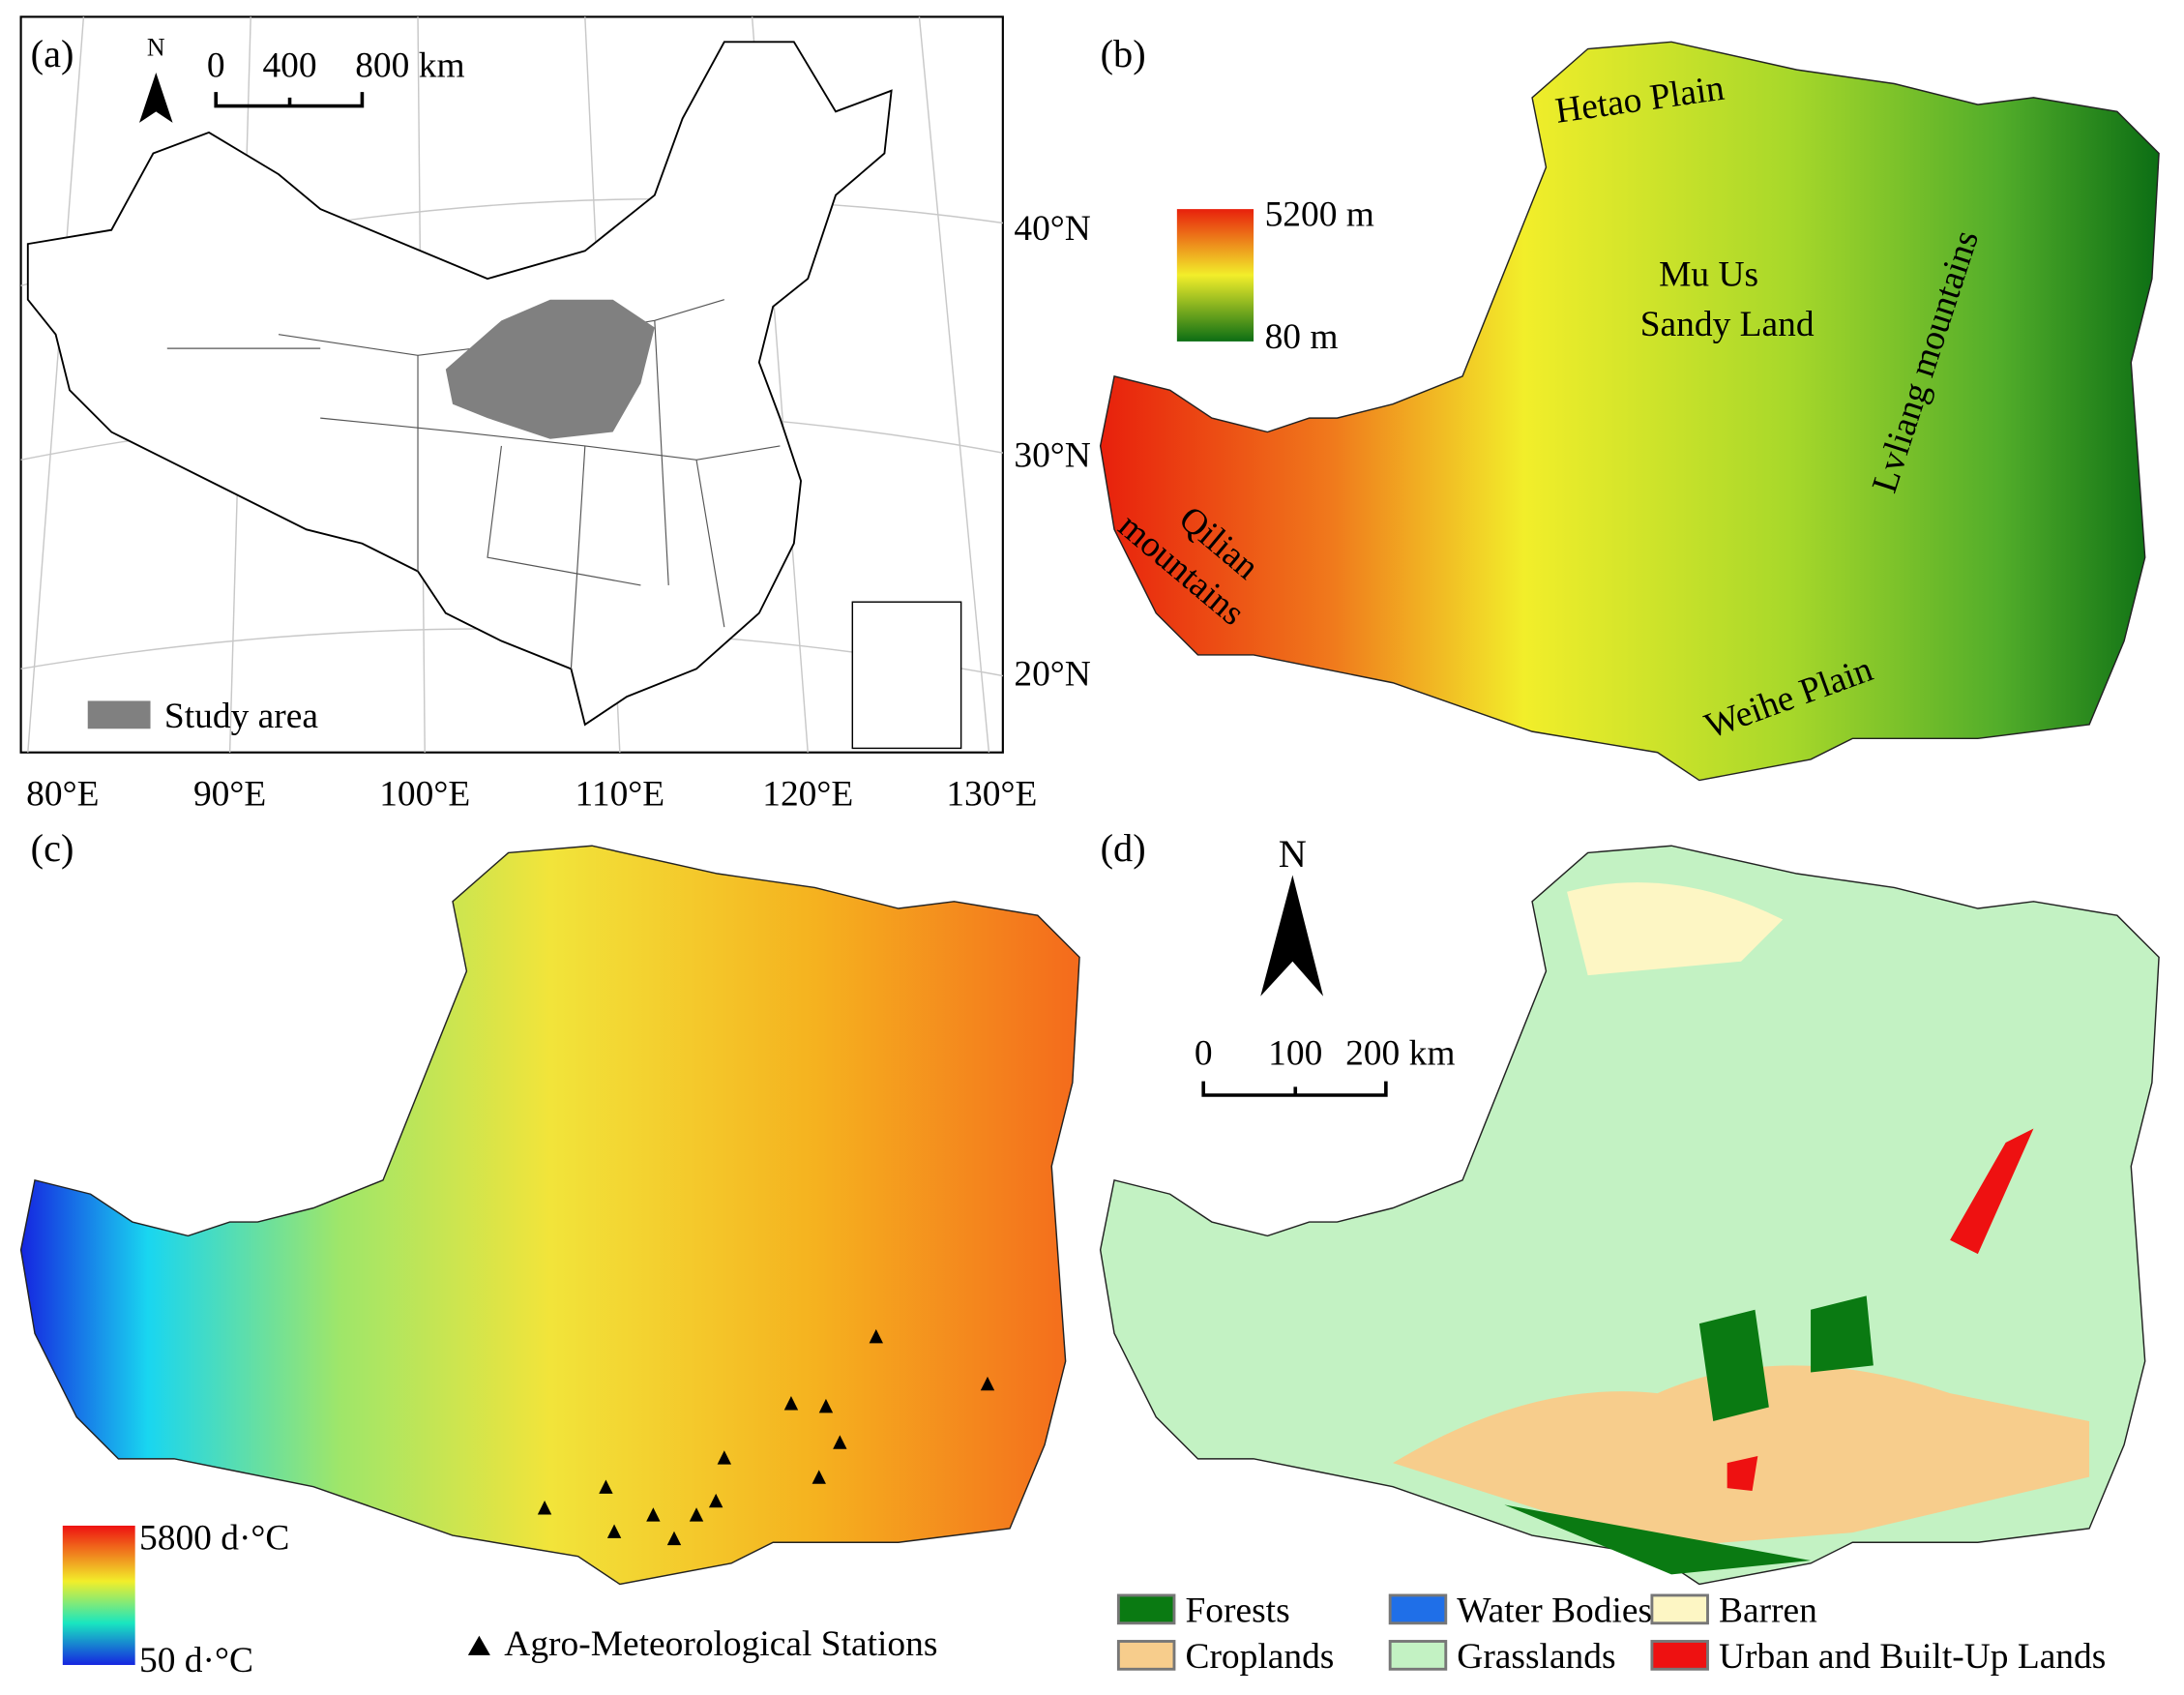  What do you see at coordinates (241, 716) in the screenshot?
I see `legend-label: Study area` at bounding box center [241, 716].